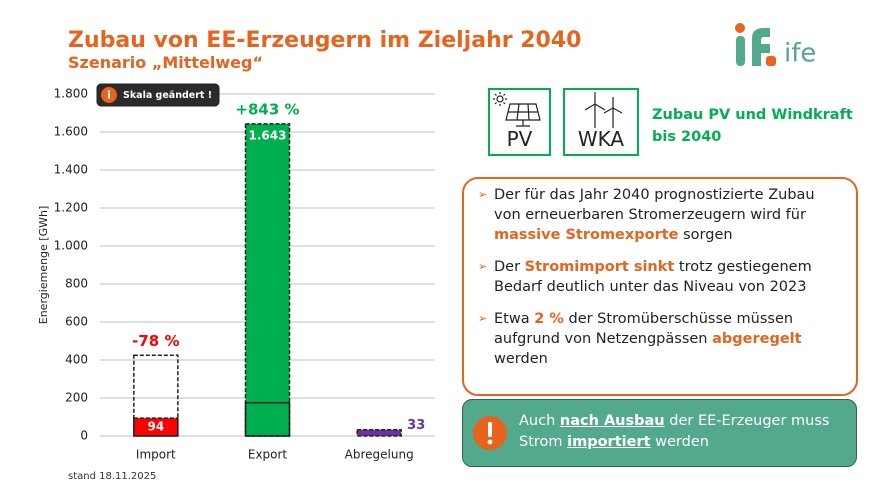 The height and width of the screenshot is (501, 890). I want to click on y-tick-label: 1.400, so click(71, 170).